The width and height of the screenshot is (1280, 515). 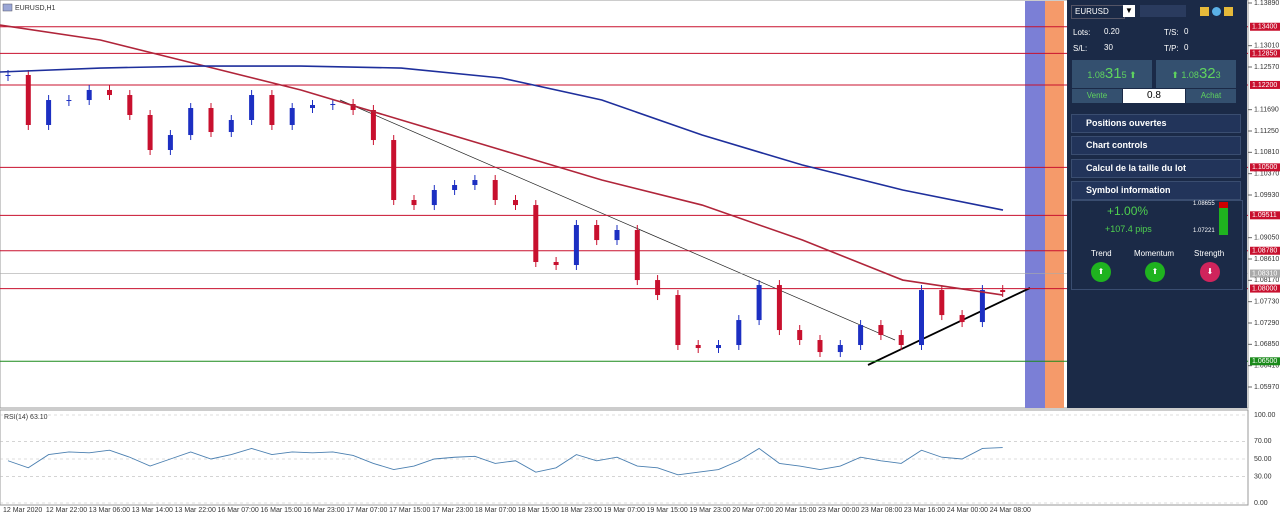 I want to click on symbol-icon, so click(x=7, y=7).